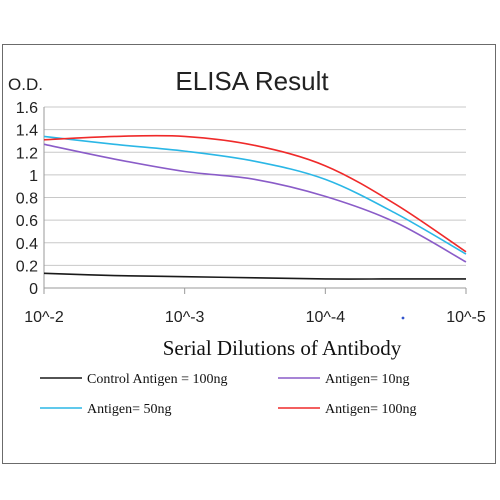 This screenshot has width=500, height=500. Describe the element at coordinates (33, 176) in the screenshot. I see `y-tick-label: 1` at that location.